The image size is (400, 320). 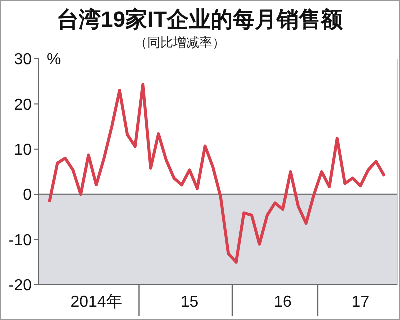 What do you see at coordinates (23, 150) in the screenshot?
I see `y-tick-label: 10` at bounding box center [23, 150].